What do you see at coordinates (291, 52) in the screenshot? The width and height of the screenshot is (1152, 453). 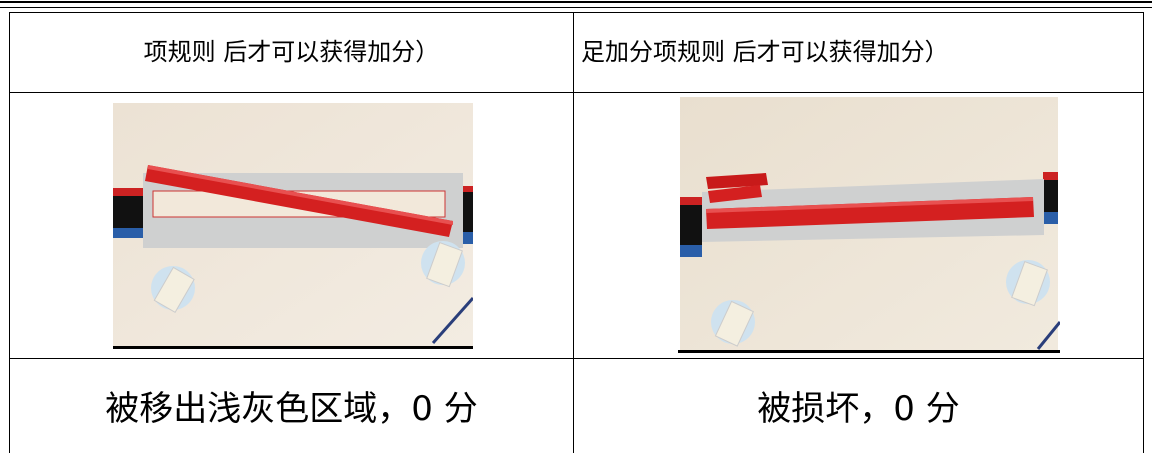 I see `cell-text: 项规则 后才可以获得加分）` at bounding box center [291, 52].